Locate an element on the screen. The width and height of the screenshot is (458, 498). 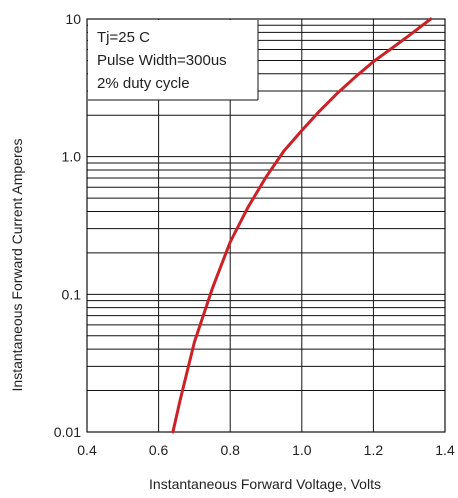
x-tick-label: 1.0 is located at coordinates (302, 450).